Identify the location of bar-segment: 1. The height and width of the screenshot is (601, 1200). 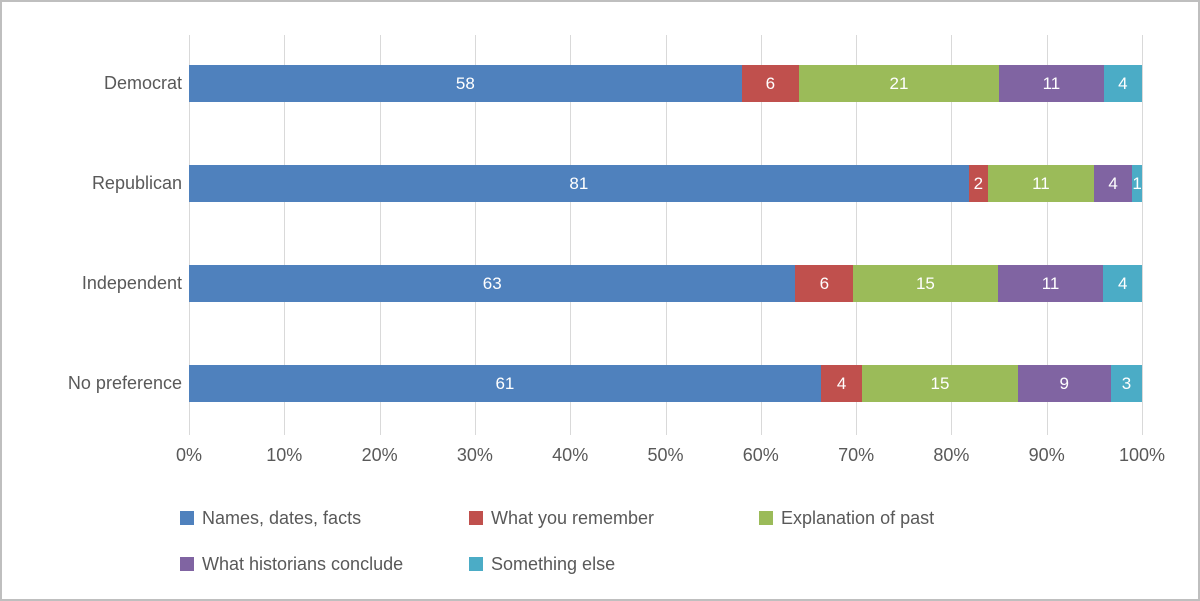
(1137, 183).